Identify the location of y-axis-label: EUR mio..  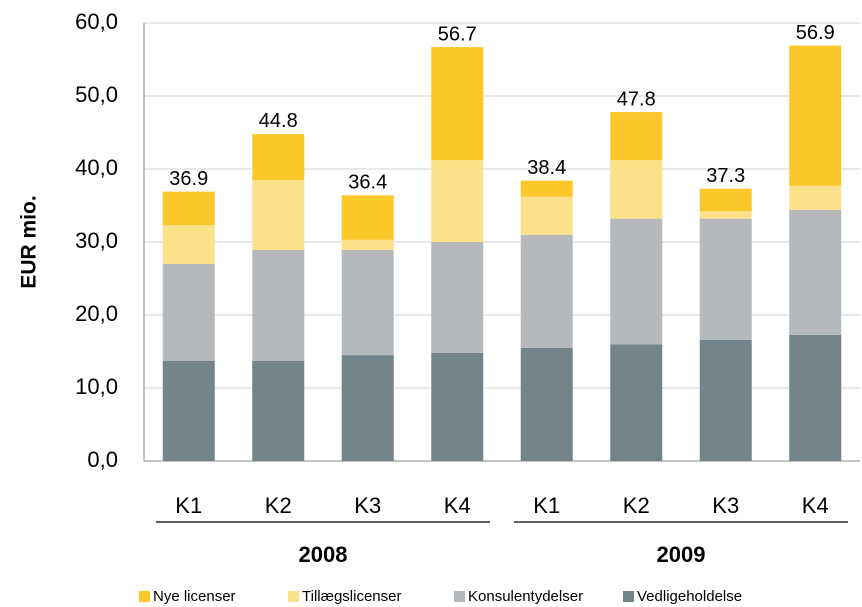
(29, 241).